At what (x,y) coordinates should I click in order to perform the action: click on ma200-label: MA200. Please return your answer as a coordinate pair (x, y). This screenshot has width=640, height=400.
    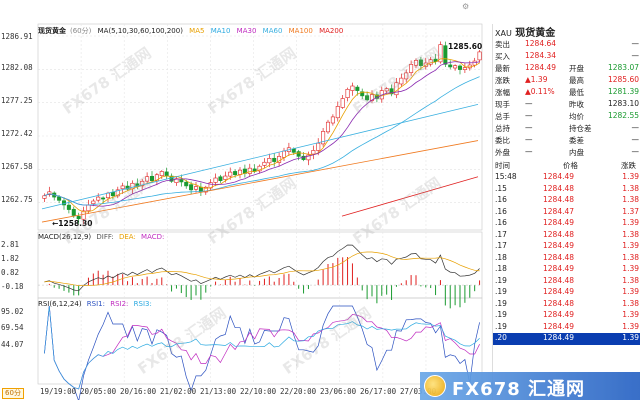
    Looking at the image, I should click on (331, 31).